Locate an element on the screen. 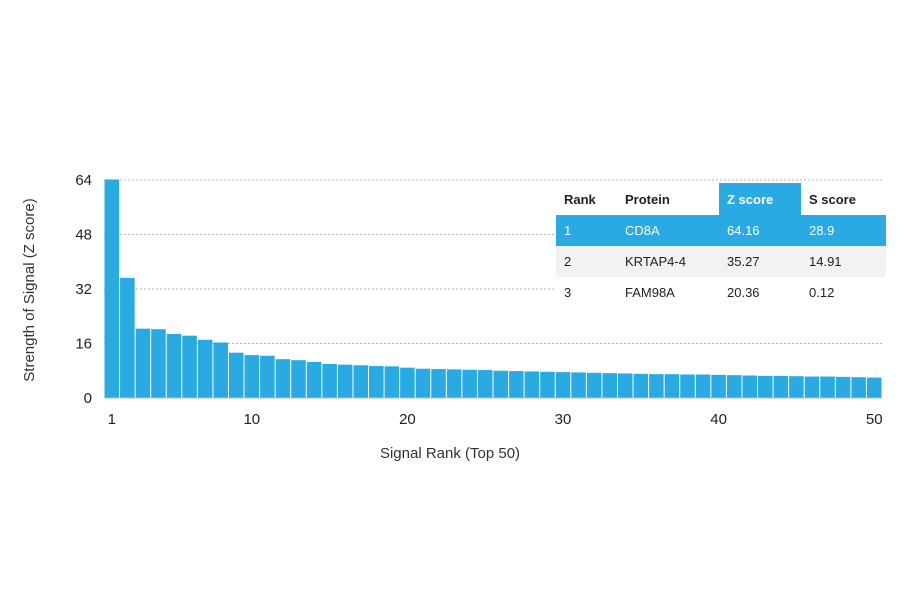 This screenshot has height=594, width=900. y-tick-label: 32 is located at coordinates (83, 289).